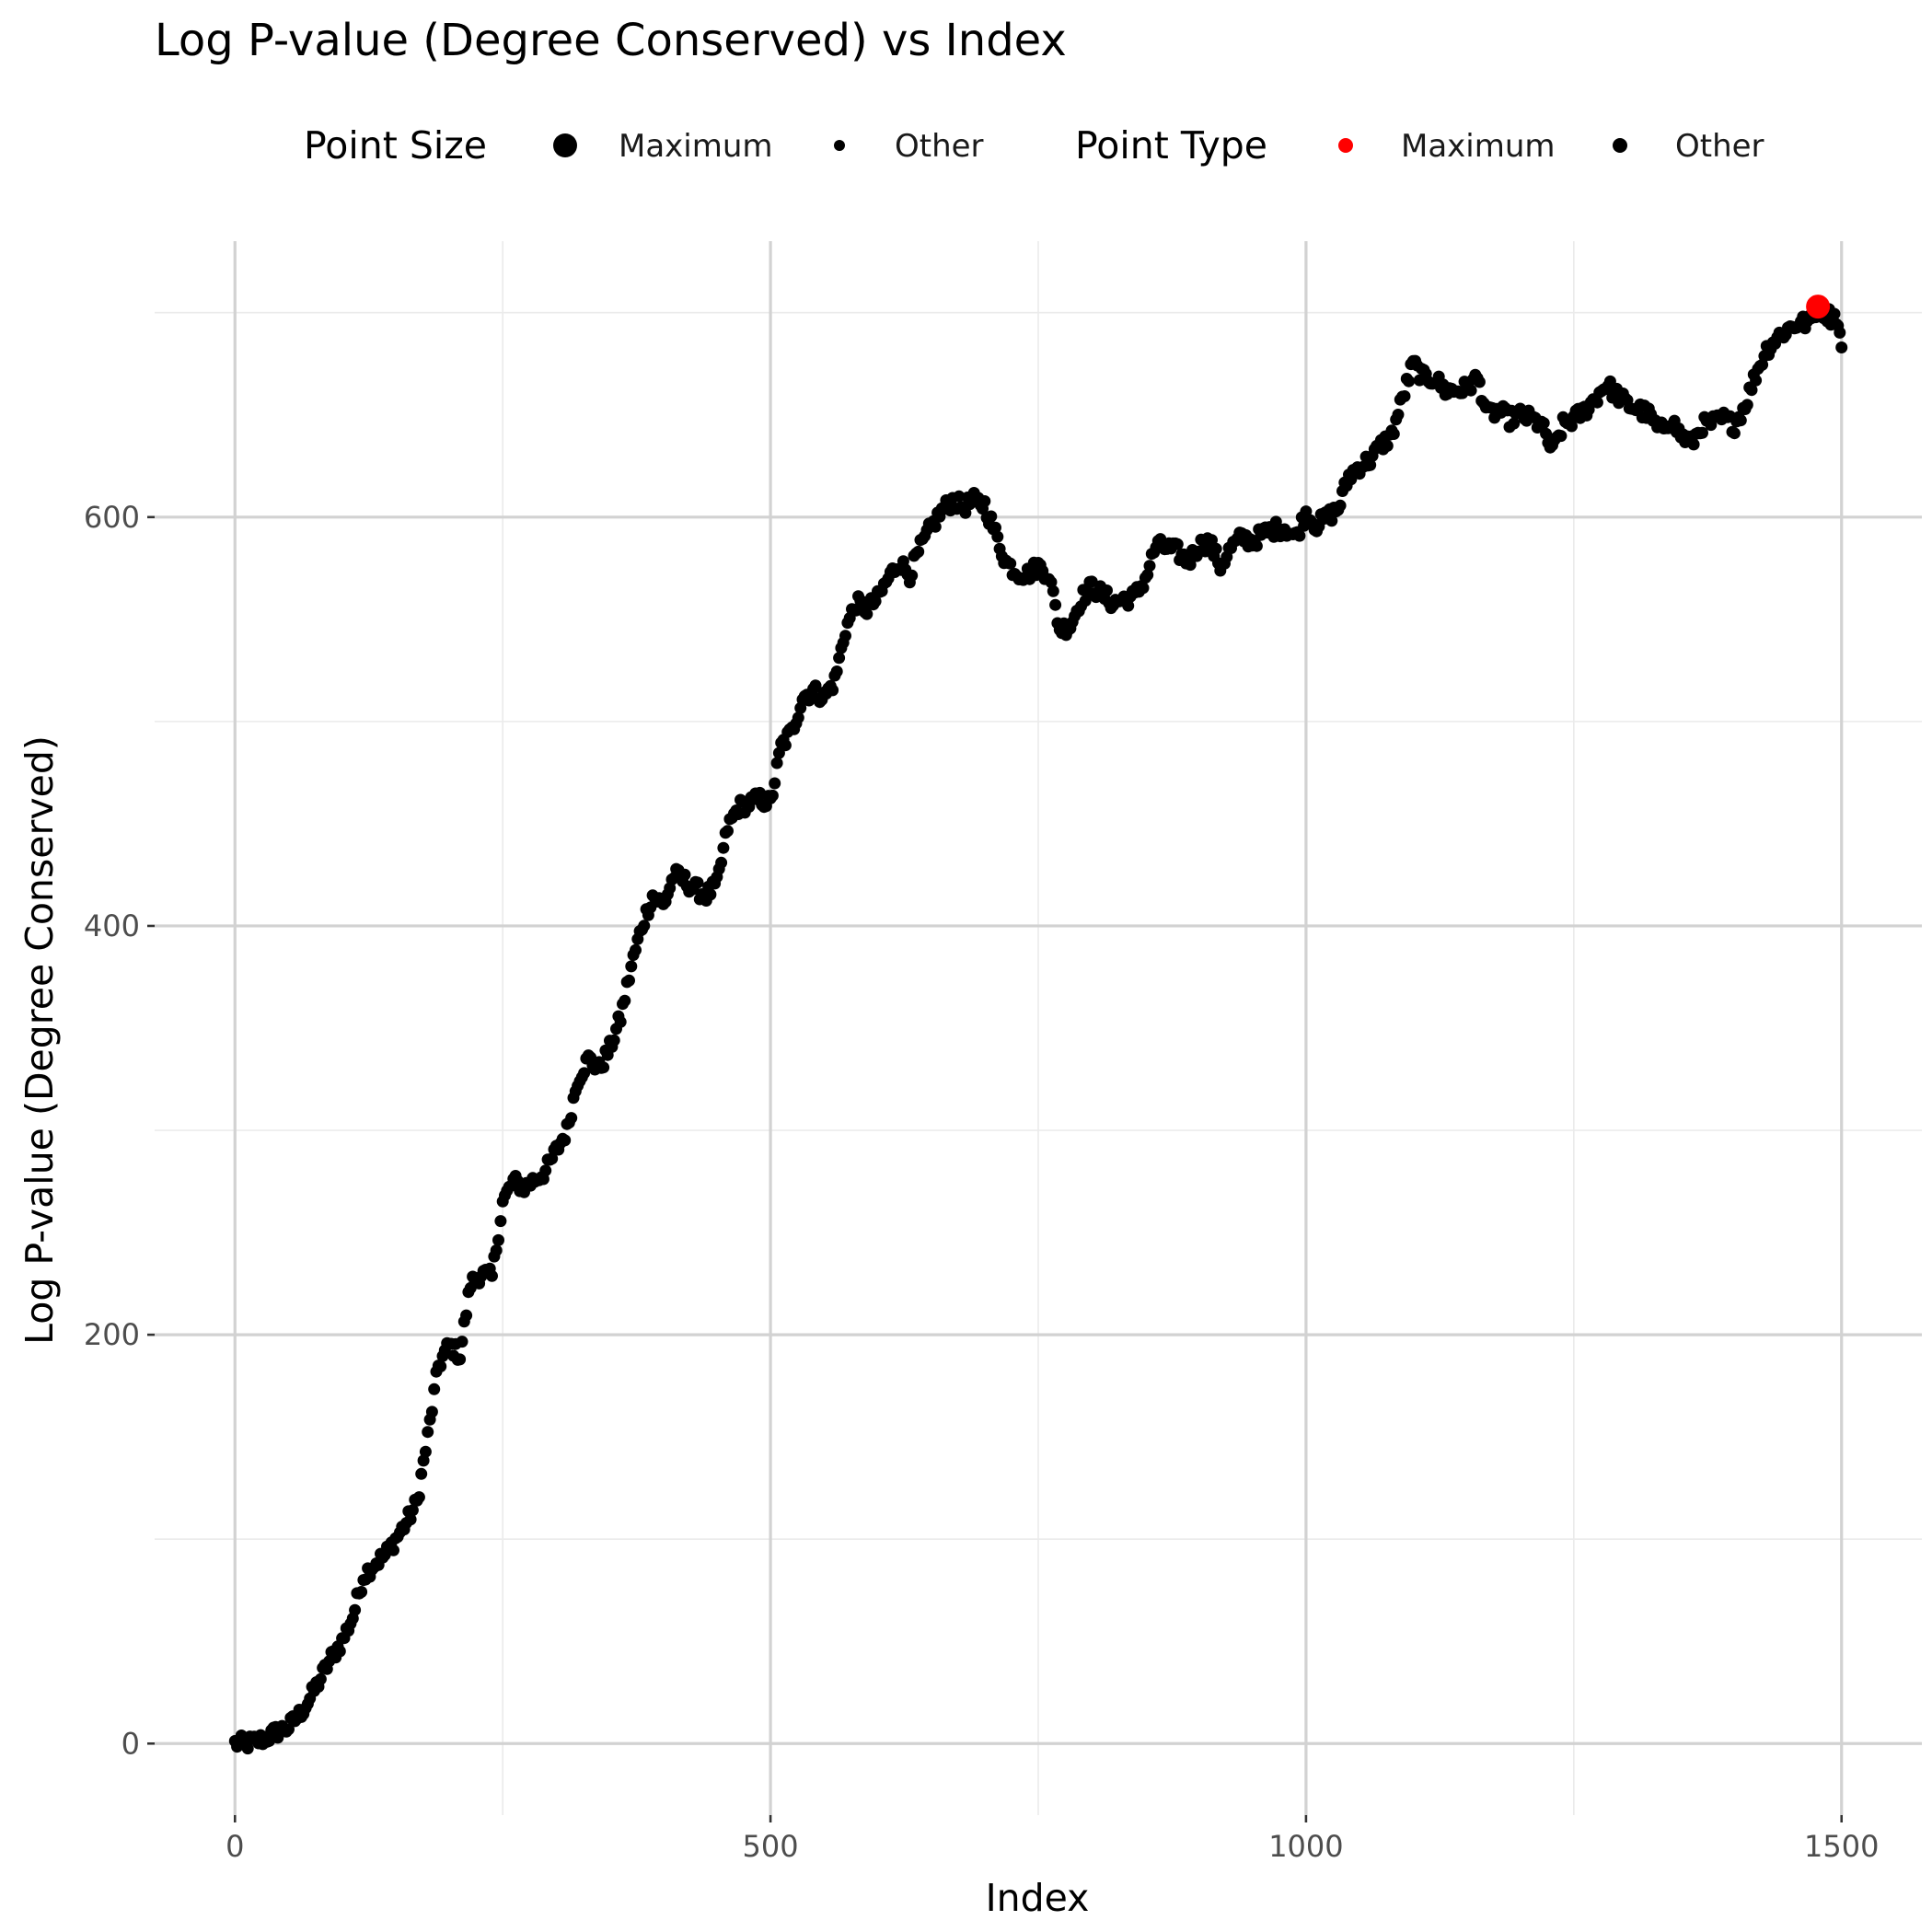 Image resolution: width=1932 pixels, height=1932 pixels. What do you see at coordinates (395, 145) in the screenshot?
I see `legend-title-point-size: Point Size` at bounding box center [395, 145].